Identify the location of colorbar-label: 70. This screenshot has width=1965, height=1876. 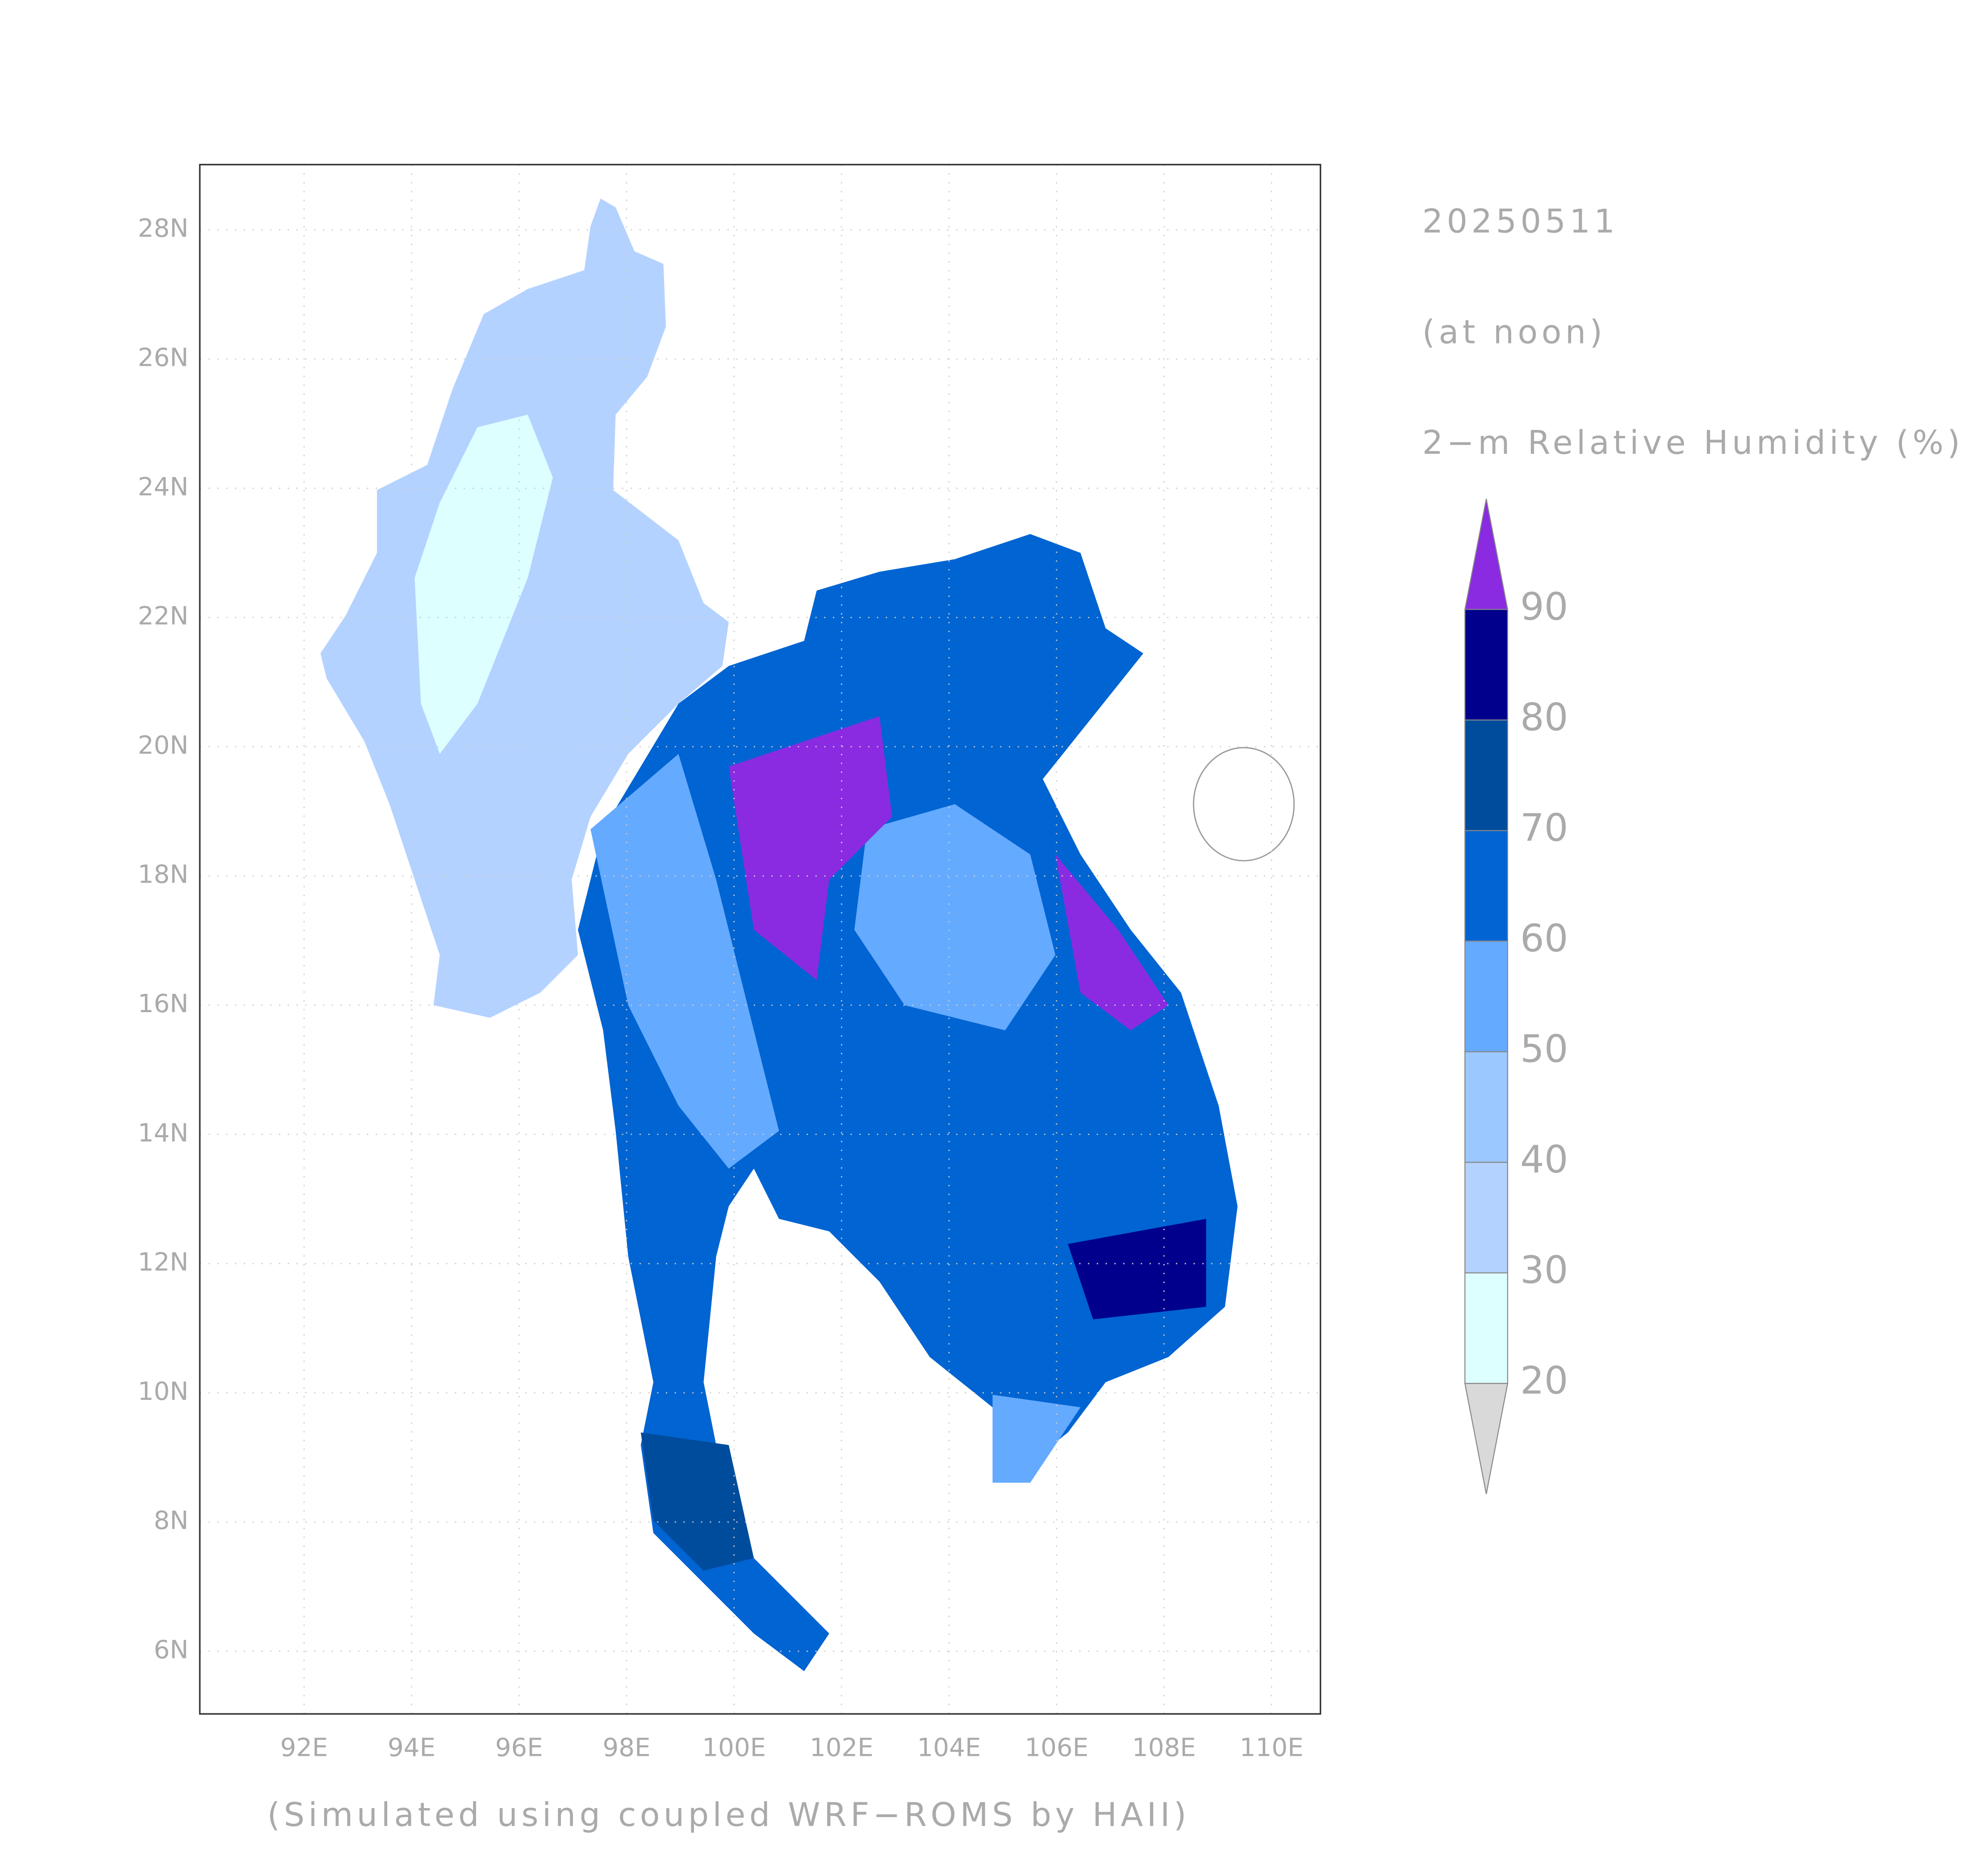
(1544, 828).